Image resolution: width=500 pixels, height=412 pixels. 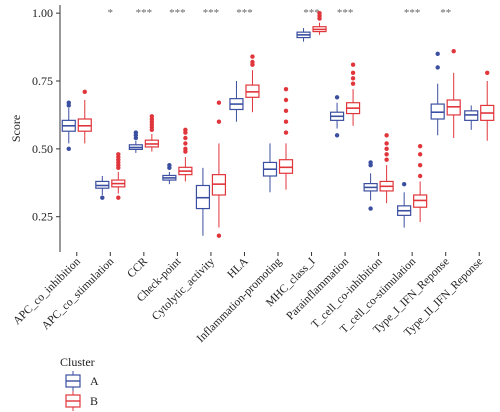 What do you see at coordinates (445, 13) in the screenshot?
I see `significance-mark: **` at bounding box center [445, 13].